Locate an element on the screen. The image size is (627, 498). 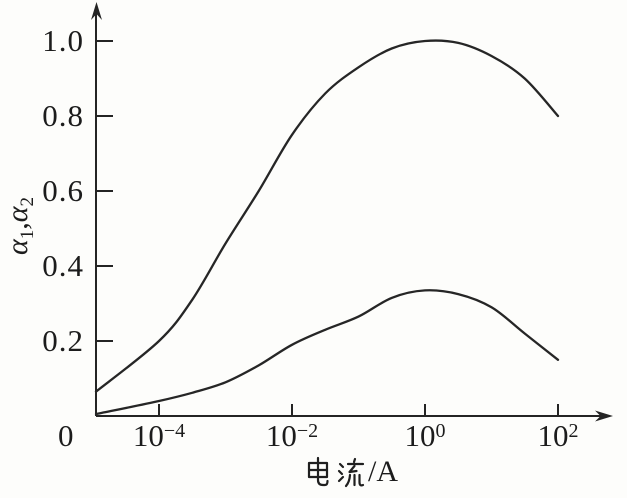
y-axis-arrow-icon is located at coordinates (96, 11).